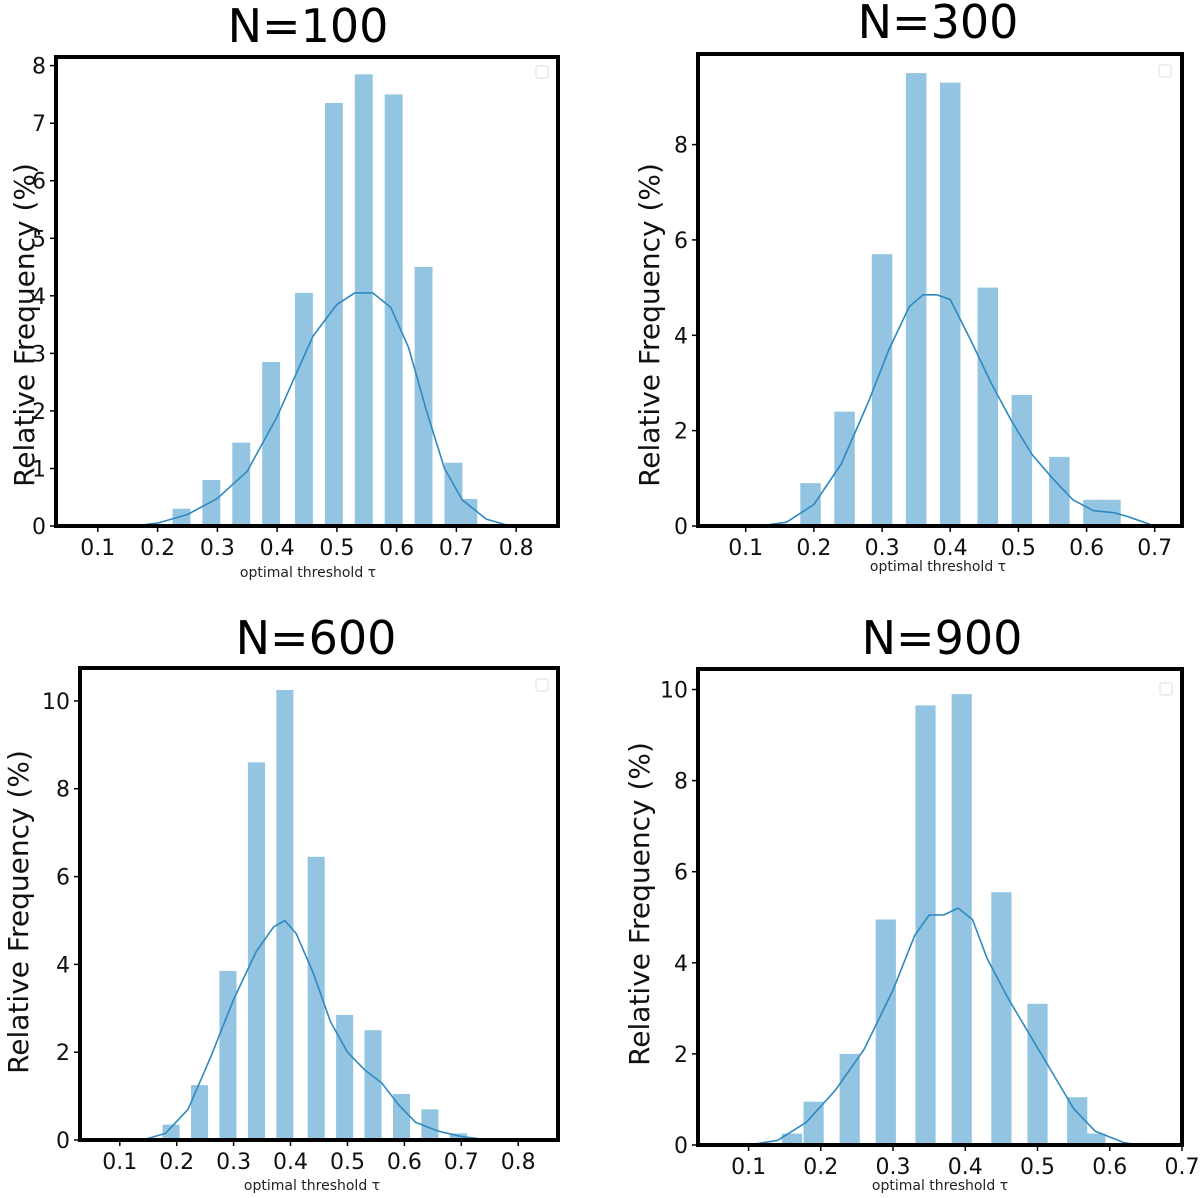 Image resolution: width=1200 pixels, height=1198 pixels. What do you see at coordinates (39, 354) in the screenshot?
I see `y-tick-label: 3` at bounding box center [39, 354].